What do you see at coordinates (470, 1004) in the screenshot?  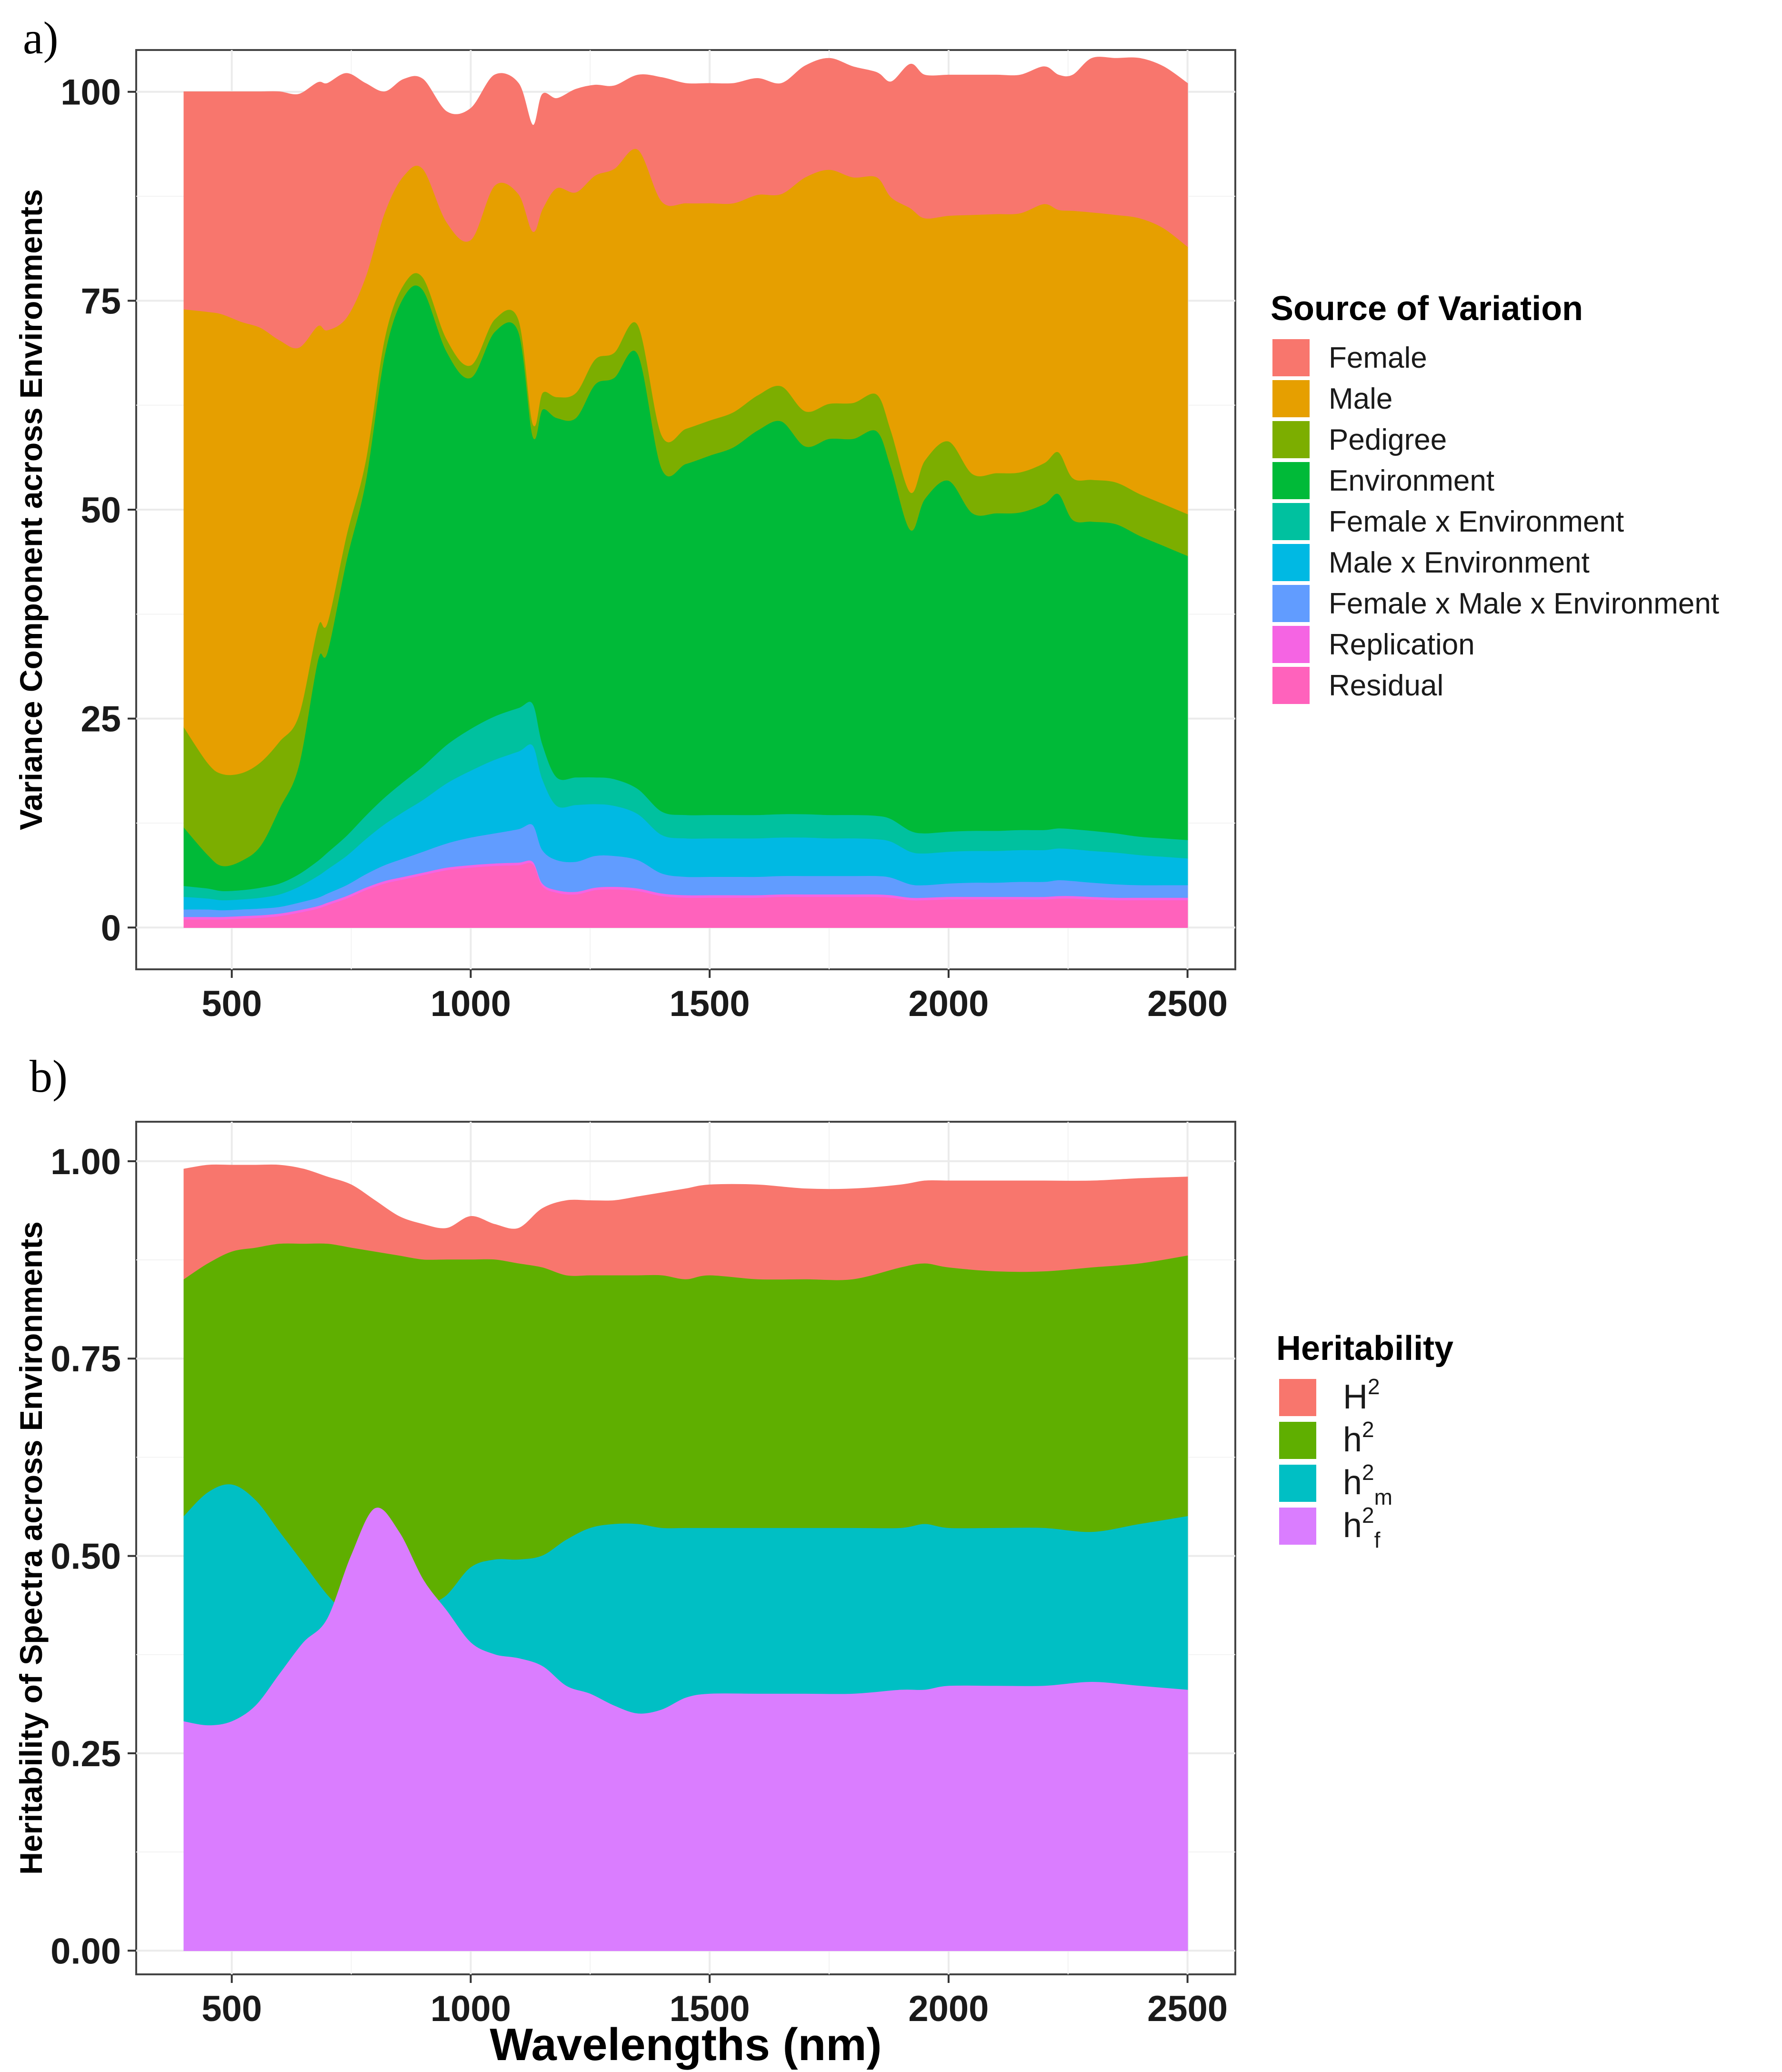 I see `panel-a-x-tick-label: 1000` at bounding box center [470, 1004].